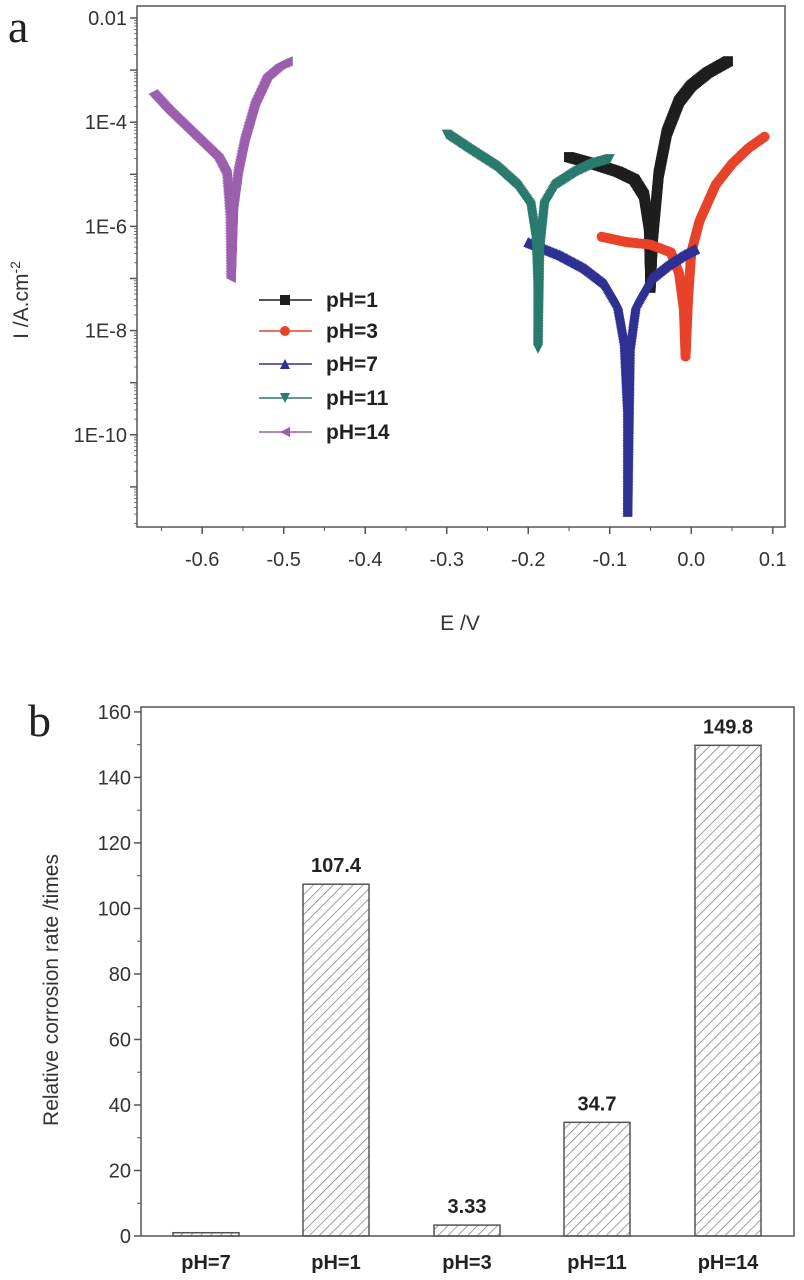 This screenshot has width=804, height=1280. Describe the element at coordinates (365, 560) in the screenshot. I see `x-tick-label: -0.4` at that location.